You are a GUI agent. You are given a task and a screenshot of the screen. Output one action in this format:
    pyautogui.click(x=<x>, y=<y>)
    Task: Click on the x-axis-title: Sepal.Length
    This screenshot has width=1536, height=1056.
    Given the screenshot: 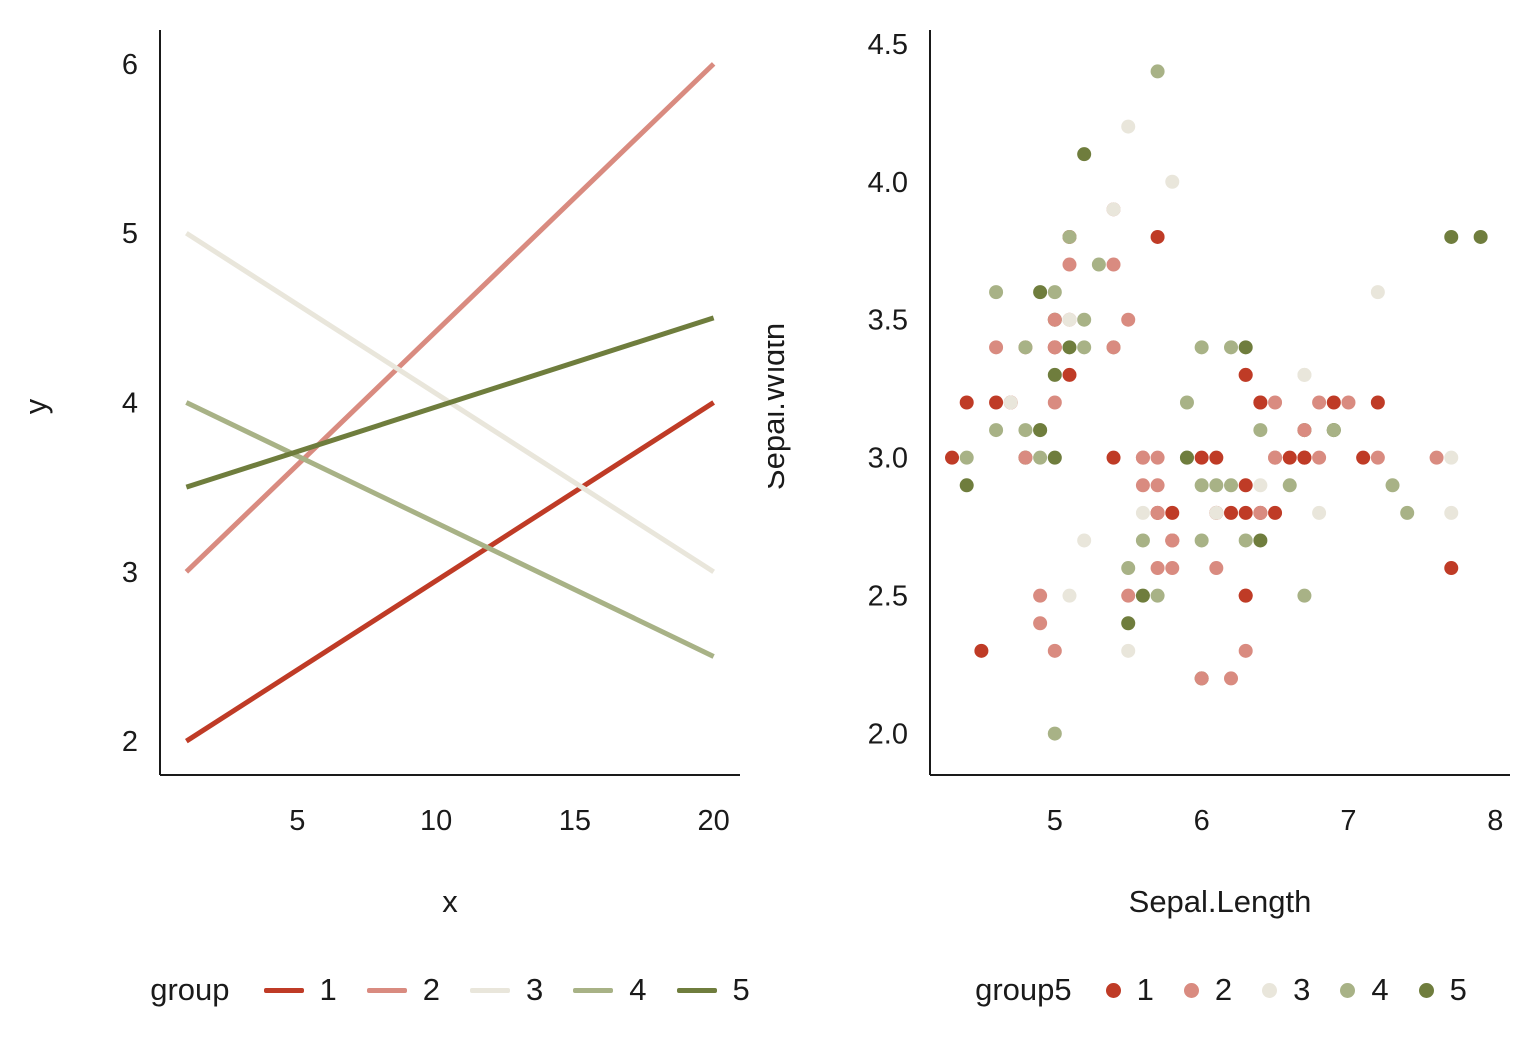 What is the action you would take?
    pyautogui.click(x=1220, y=901)
    